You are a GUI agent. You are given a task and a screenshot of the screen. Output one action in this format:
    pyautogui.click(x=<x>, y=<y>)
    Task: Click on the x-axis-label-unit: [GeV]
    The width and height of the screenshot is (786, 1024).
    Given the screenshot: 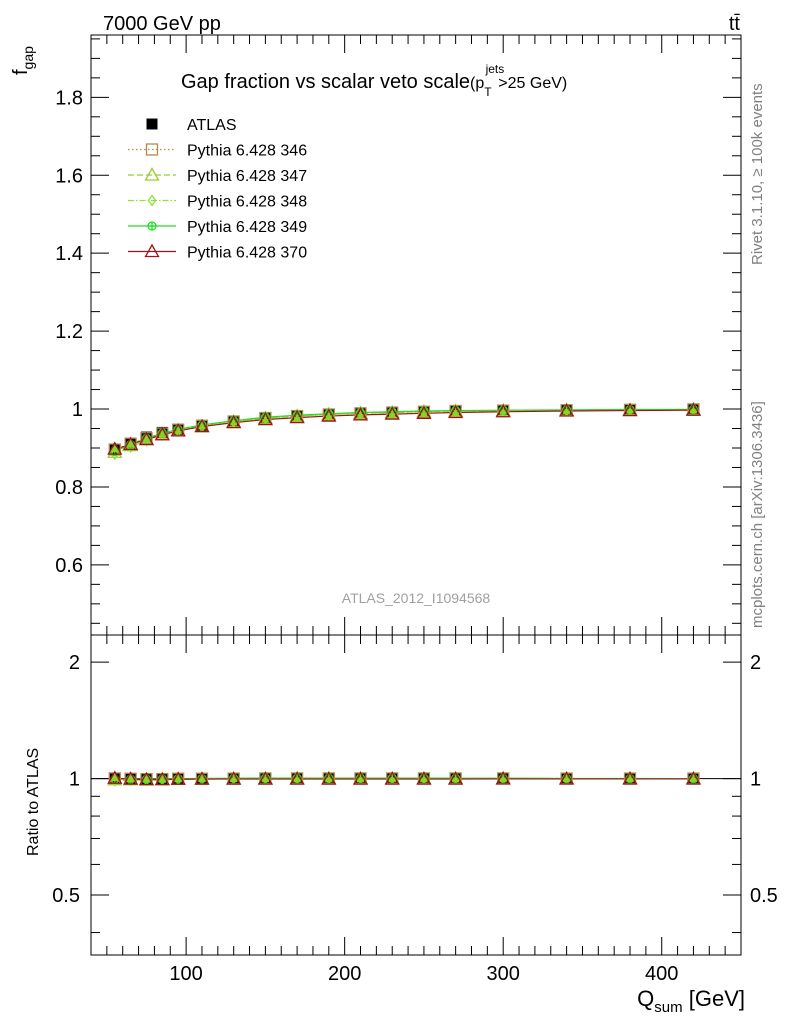 What is the action you would take?
    pyautogui.click(x=714, y=998)
    